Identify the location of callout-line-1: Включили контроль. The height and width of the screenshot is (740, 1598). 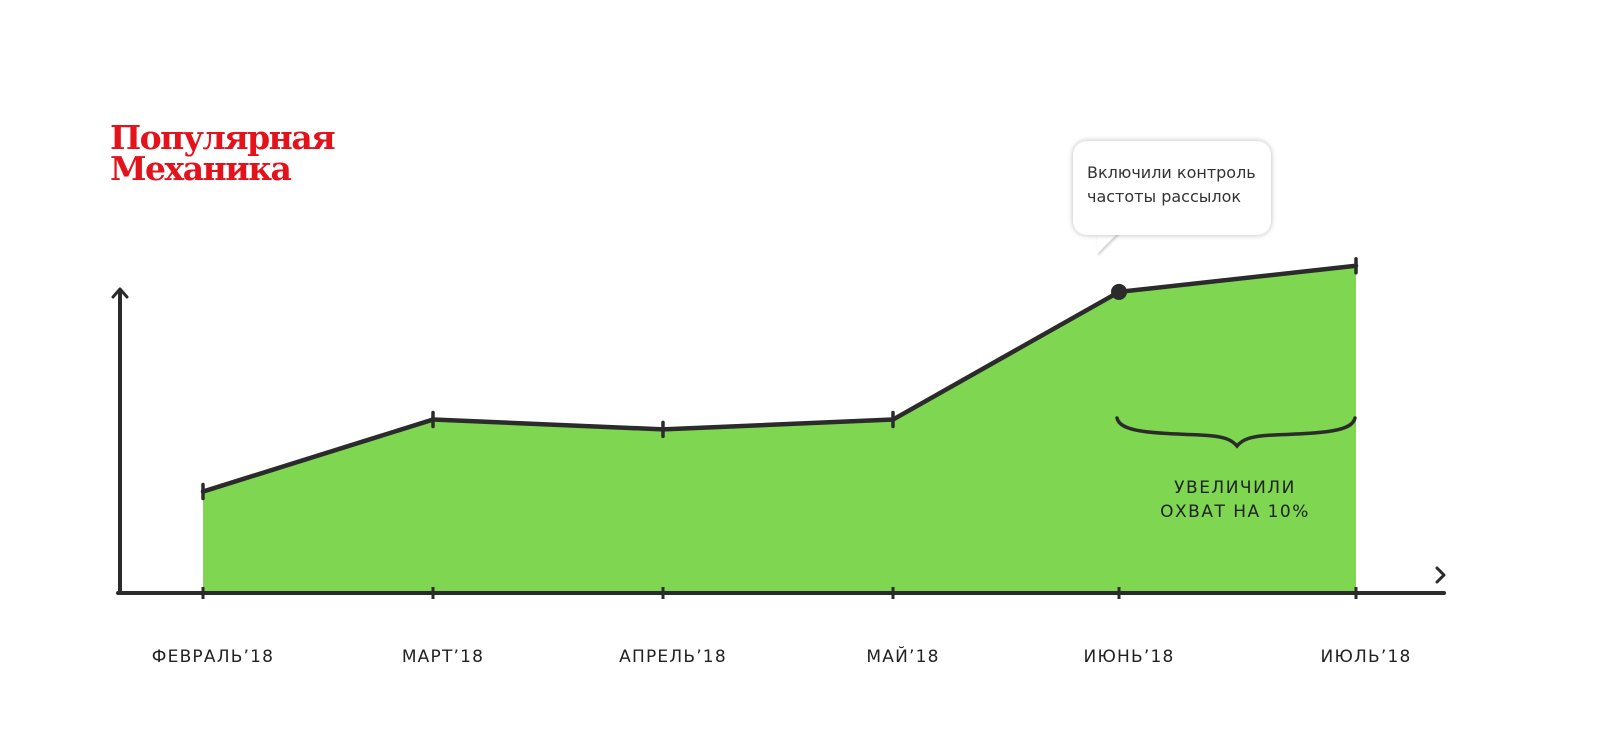
(1171, 172).